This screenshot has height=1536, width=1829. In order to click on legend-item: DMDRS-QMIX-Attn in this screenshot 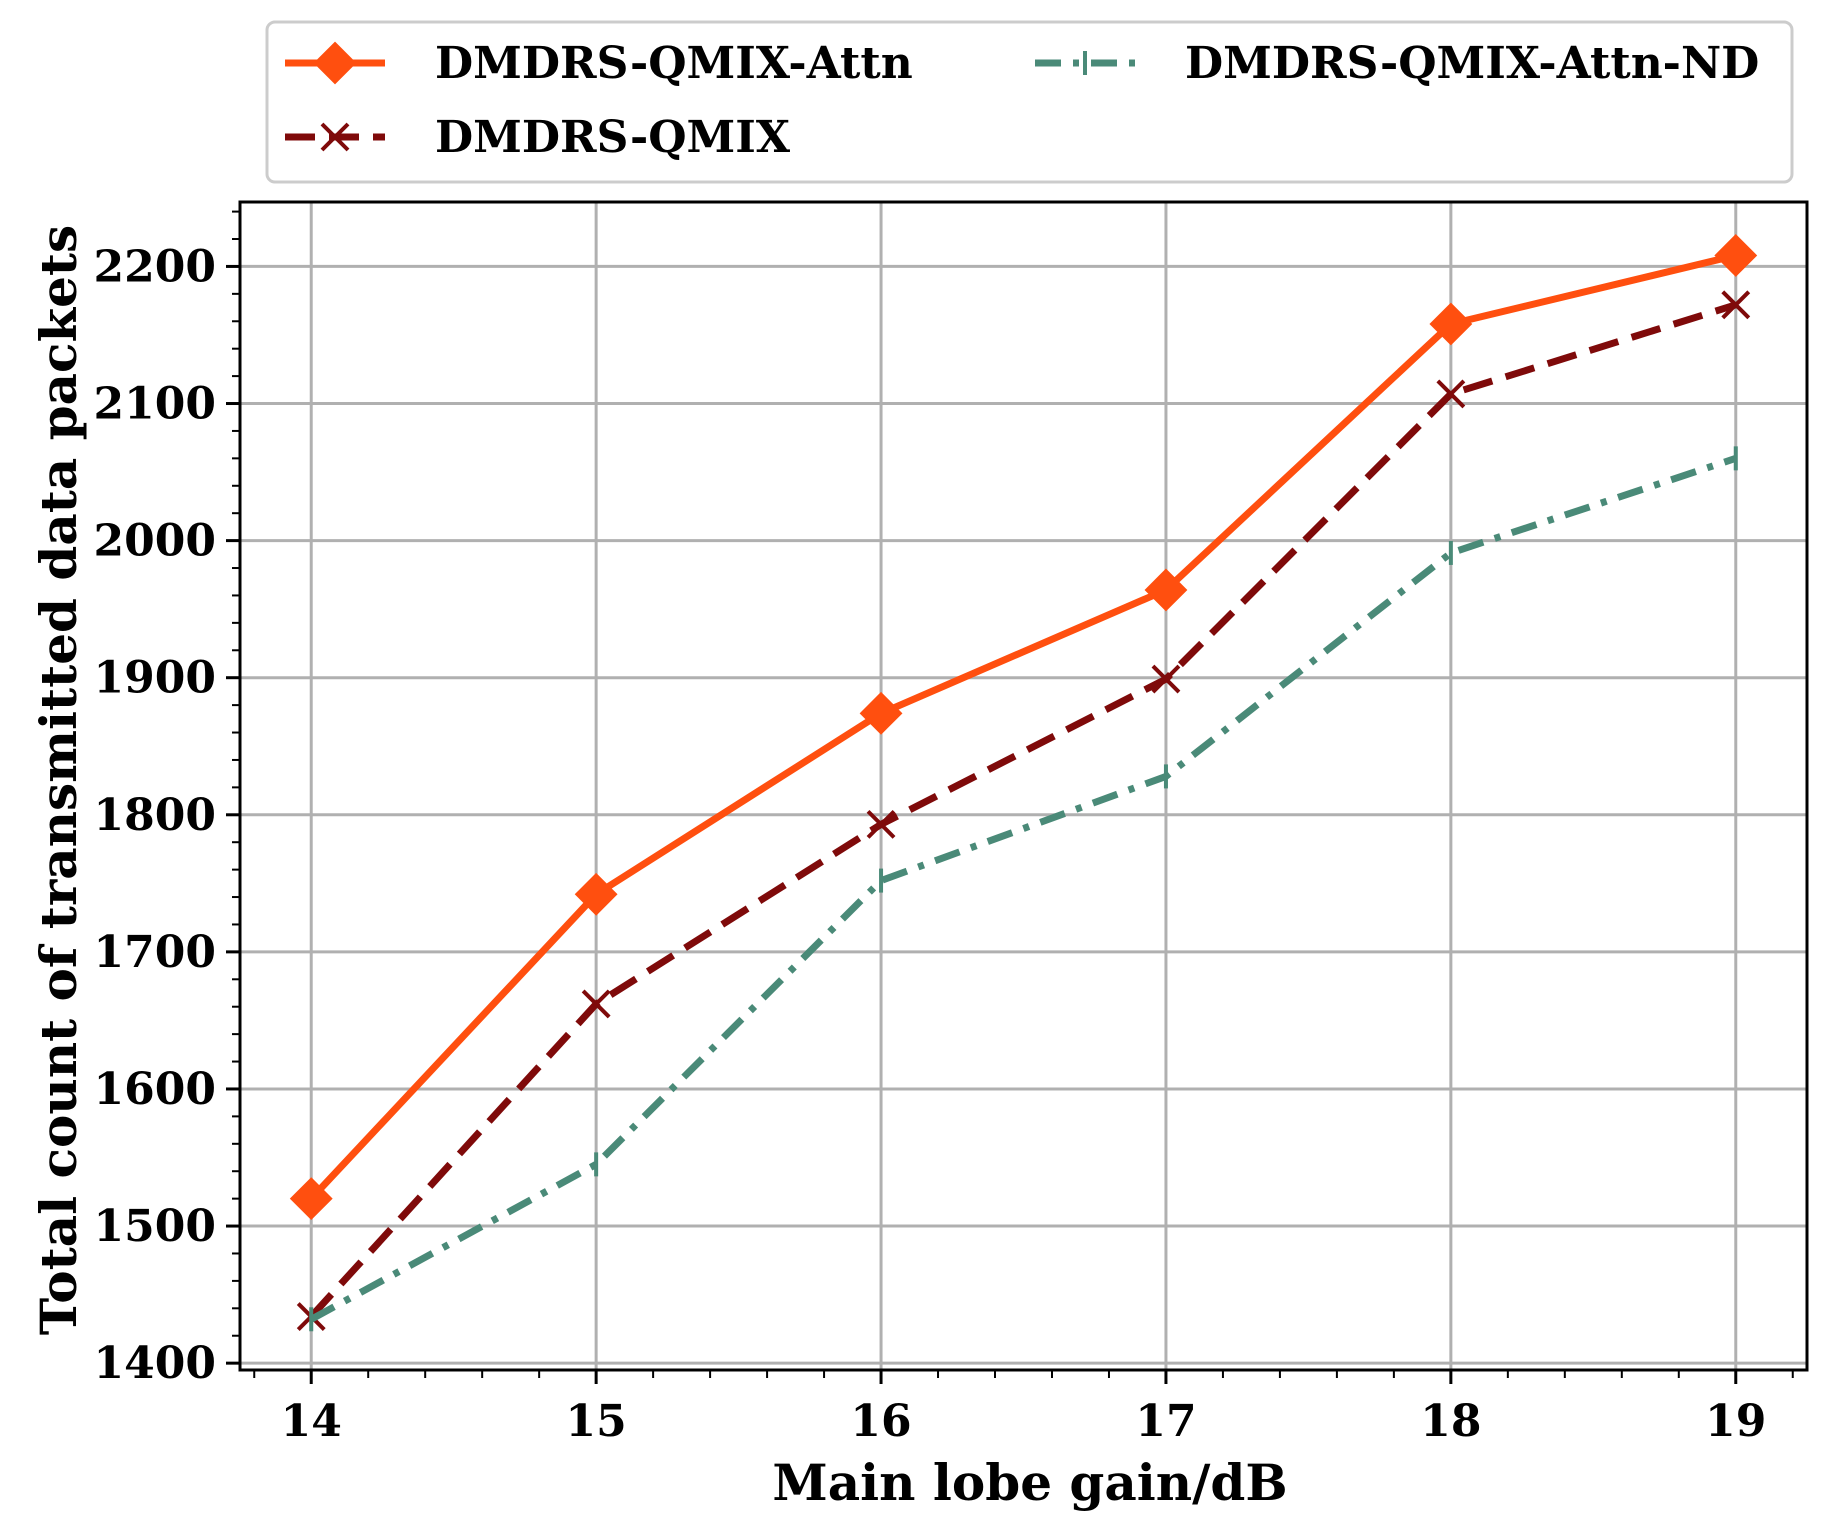, I will do `click(599, 63)`.